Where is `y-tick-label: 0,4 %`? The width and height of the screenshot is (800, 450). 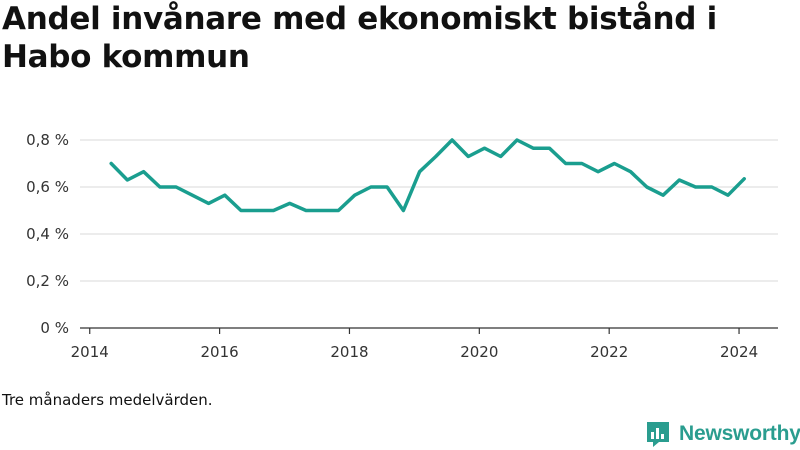
y-tick-label: 0,4 % is located at coordinates (47, 234).